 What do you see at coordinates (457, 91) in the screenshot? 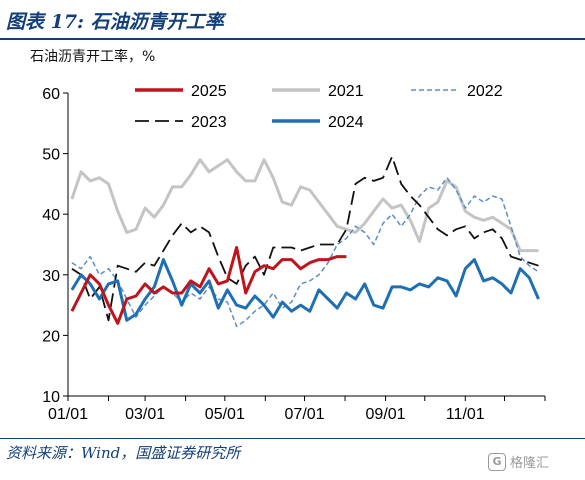
I see `legend-item-2022: 2022` at bounding box center [457, 91].